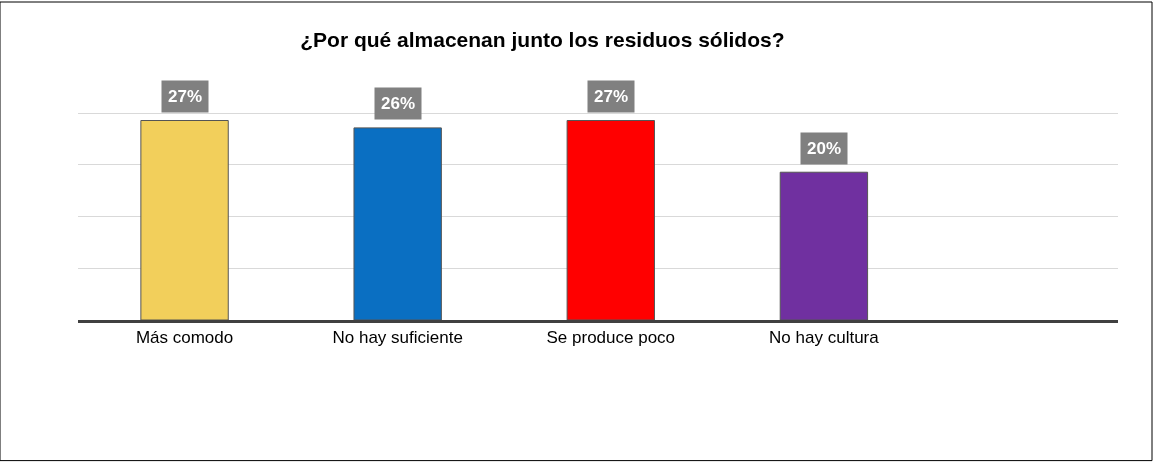  What do you see at coordinates (397, 338) in the screenshot?
I see `x-tick-label: No hay suficiente` at bounding box center [397, 338].